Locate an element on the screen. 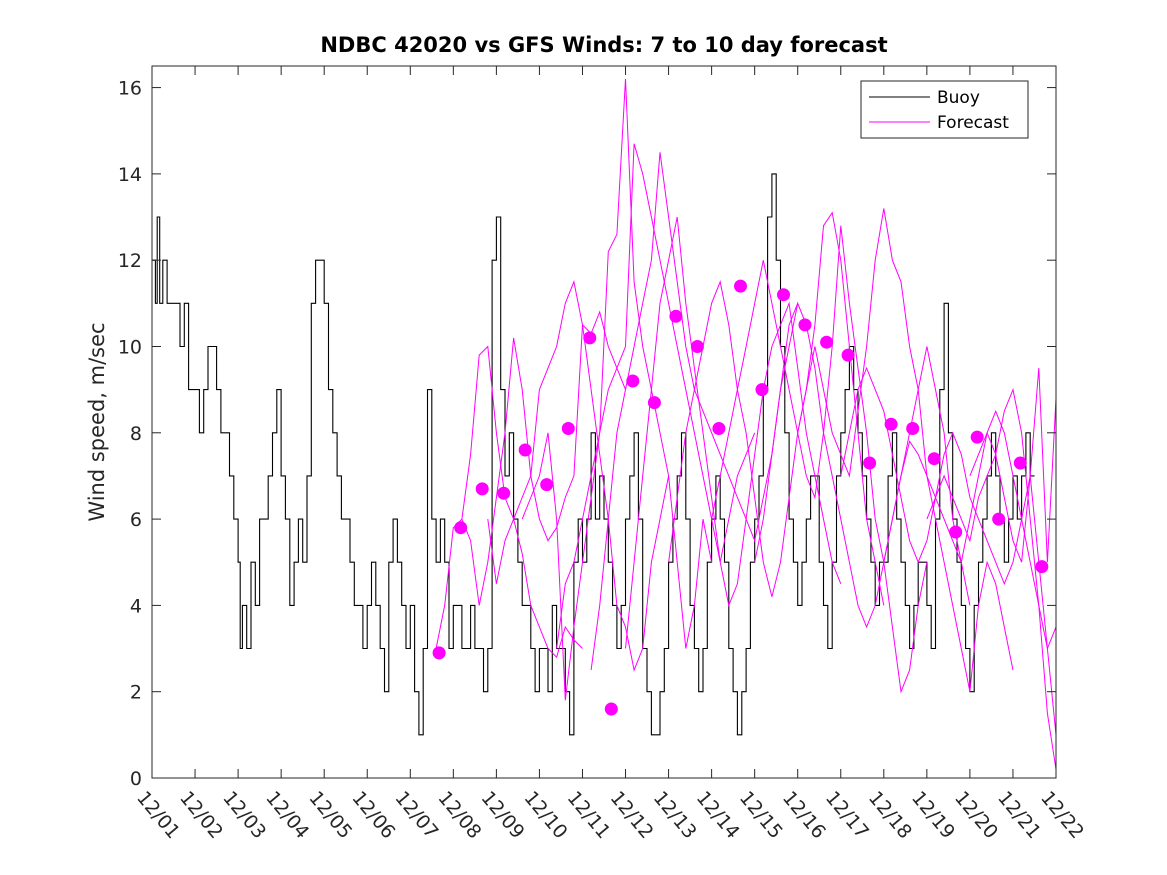  x-tick-label: 12/22 is located at coordinates (1062, 815).